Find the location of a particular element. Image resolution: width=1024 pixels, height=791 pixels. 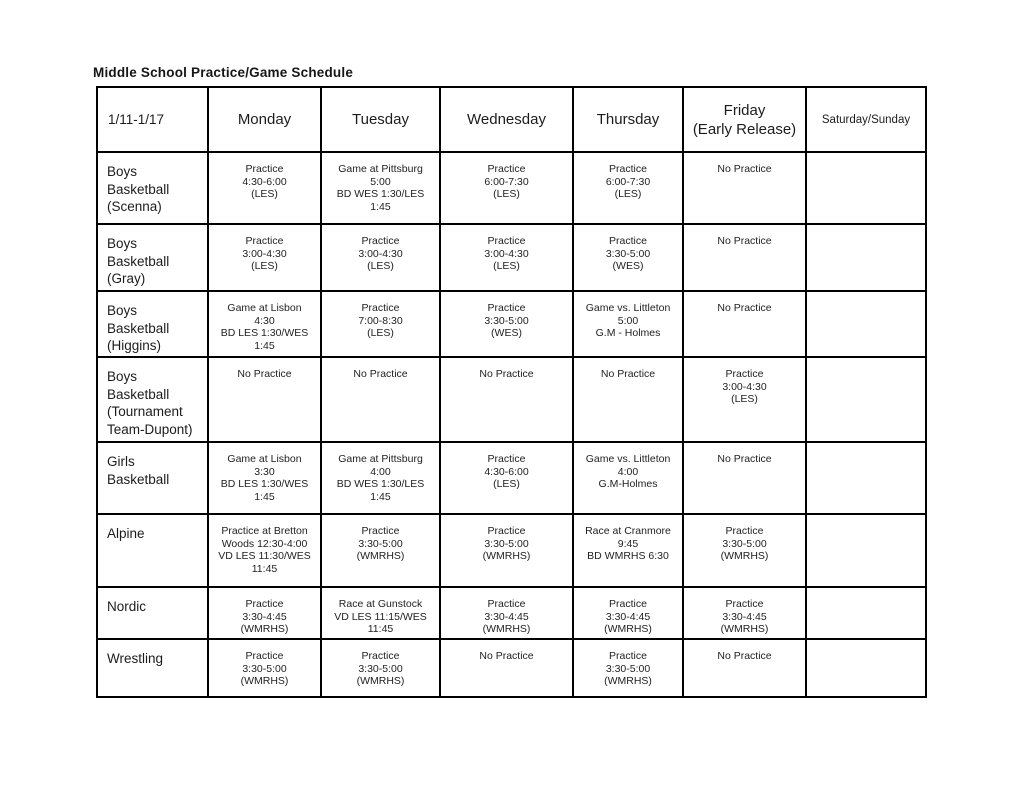

cell-girls-weekend is located at coordinates (866, 478).